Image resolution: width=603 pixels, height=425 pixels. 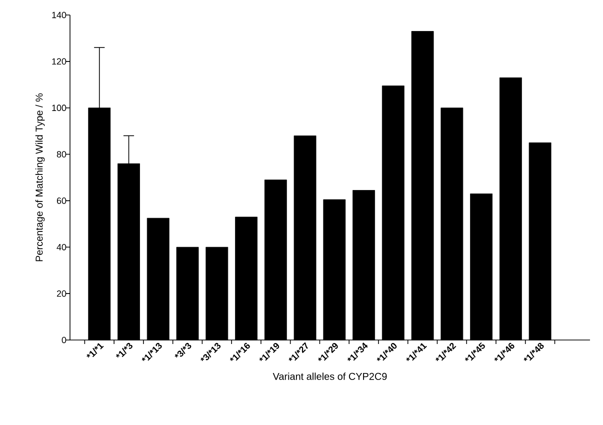 I want to click on y-tick-label: 120, so click(x=59, y=61).